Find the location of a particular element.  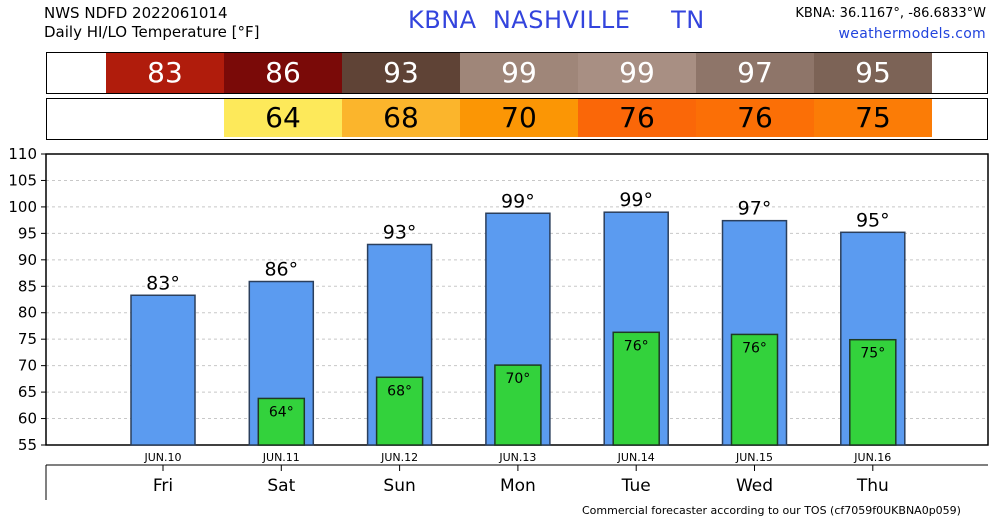

date-label: JUN.15 is located at coordinates (754, 457).